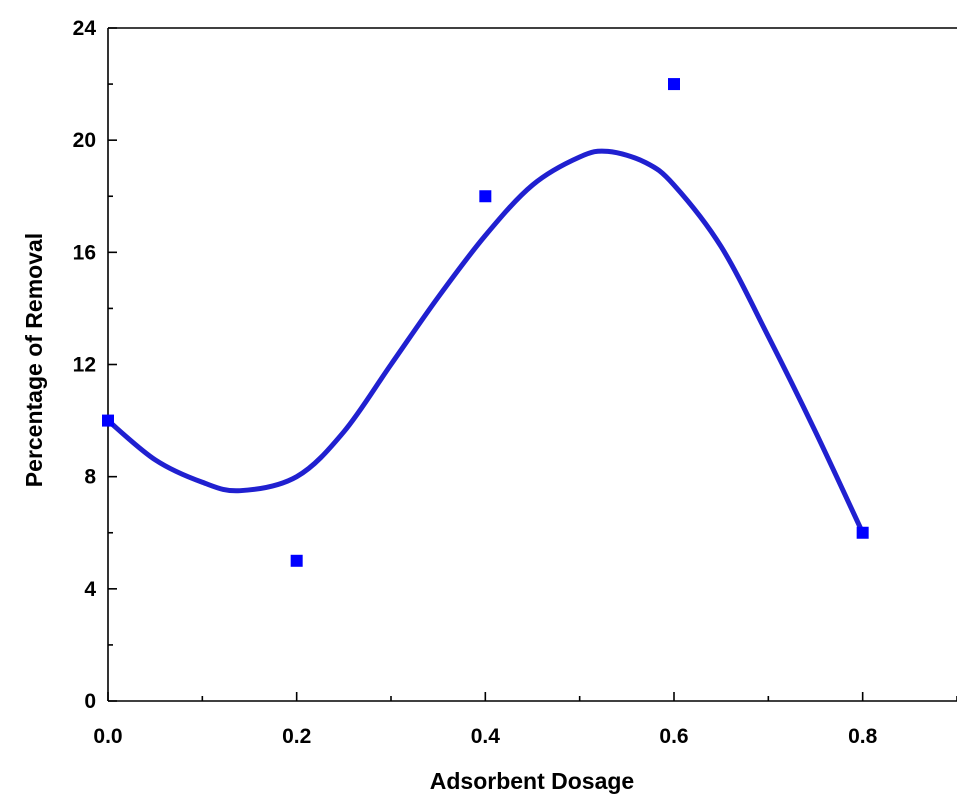  I want to click on y-axis-title: Percentage of Removal, so click(34, 360).